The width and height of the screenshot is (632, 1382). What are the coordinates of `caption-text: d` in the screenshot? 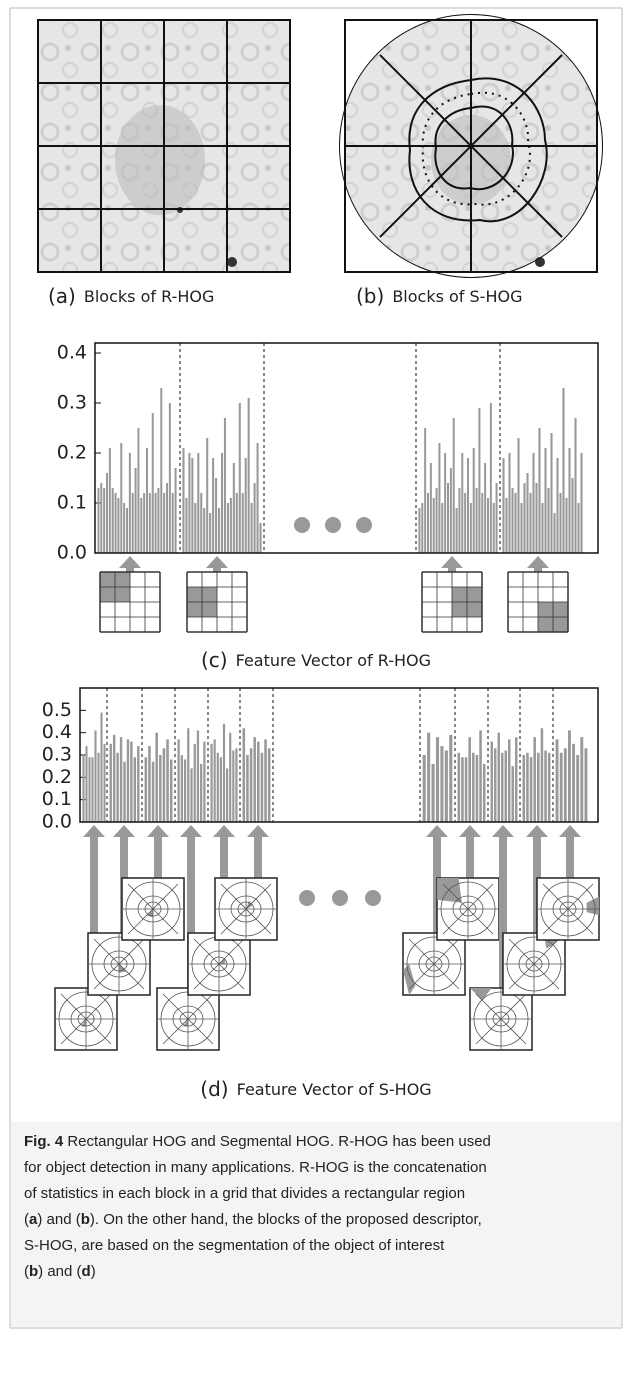 It's located at (86, 1271).